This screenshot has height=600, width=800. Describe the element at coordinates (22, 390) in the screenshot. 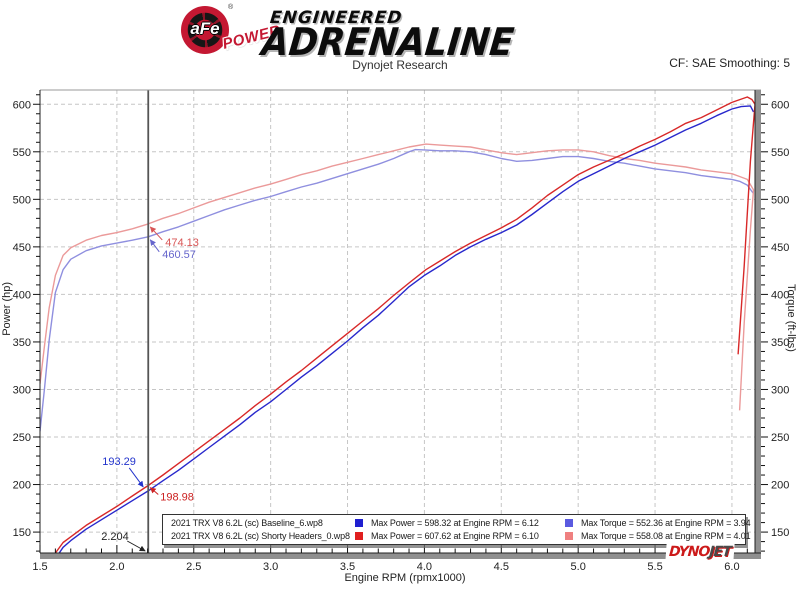

I see `y-tick-label-left: 300` at that location.